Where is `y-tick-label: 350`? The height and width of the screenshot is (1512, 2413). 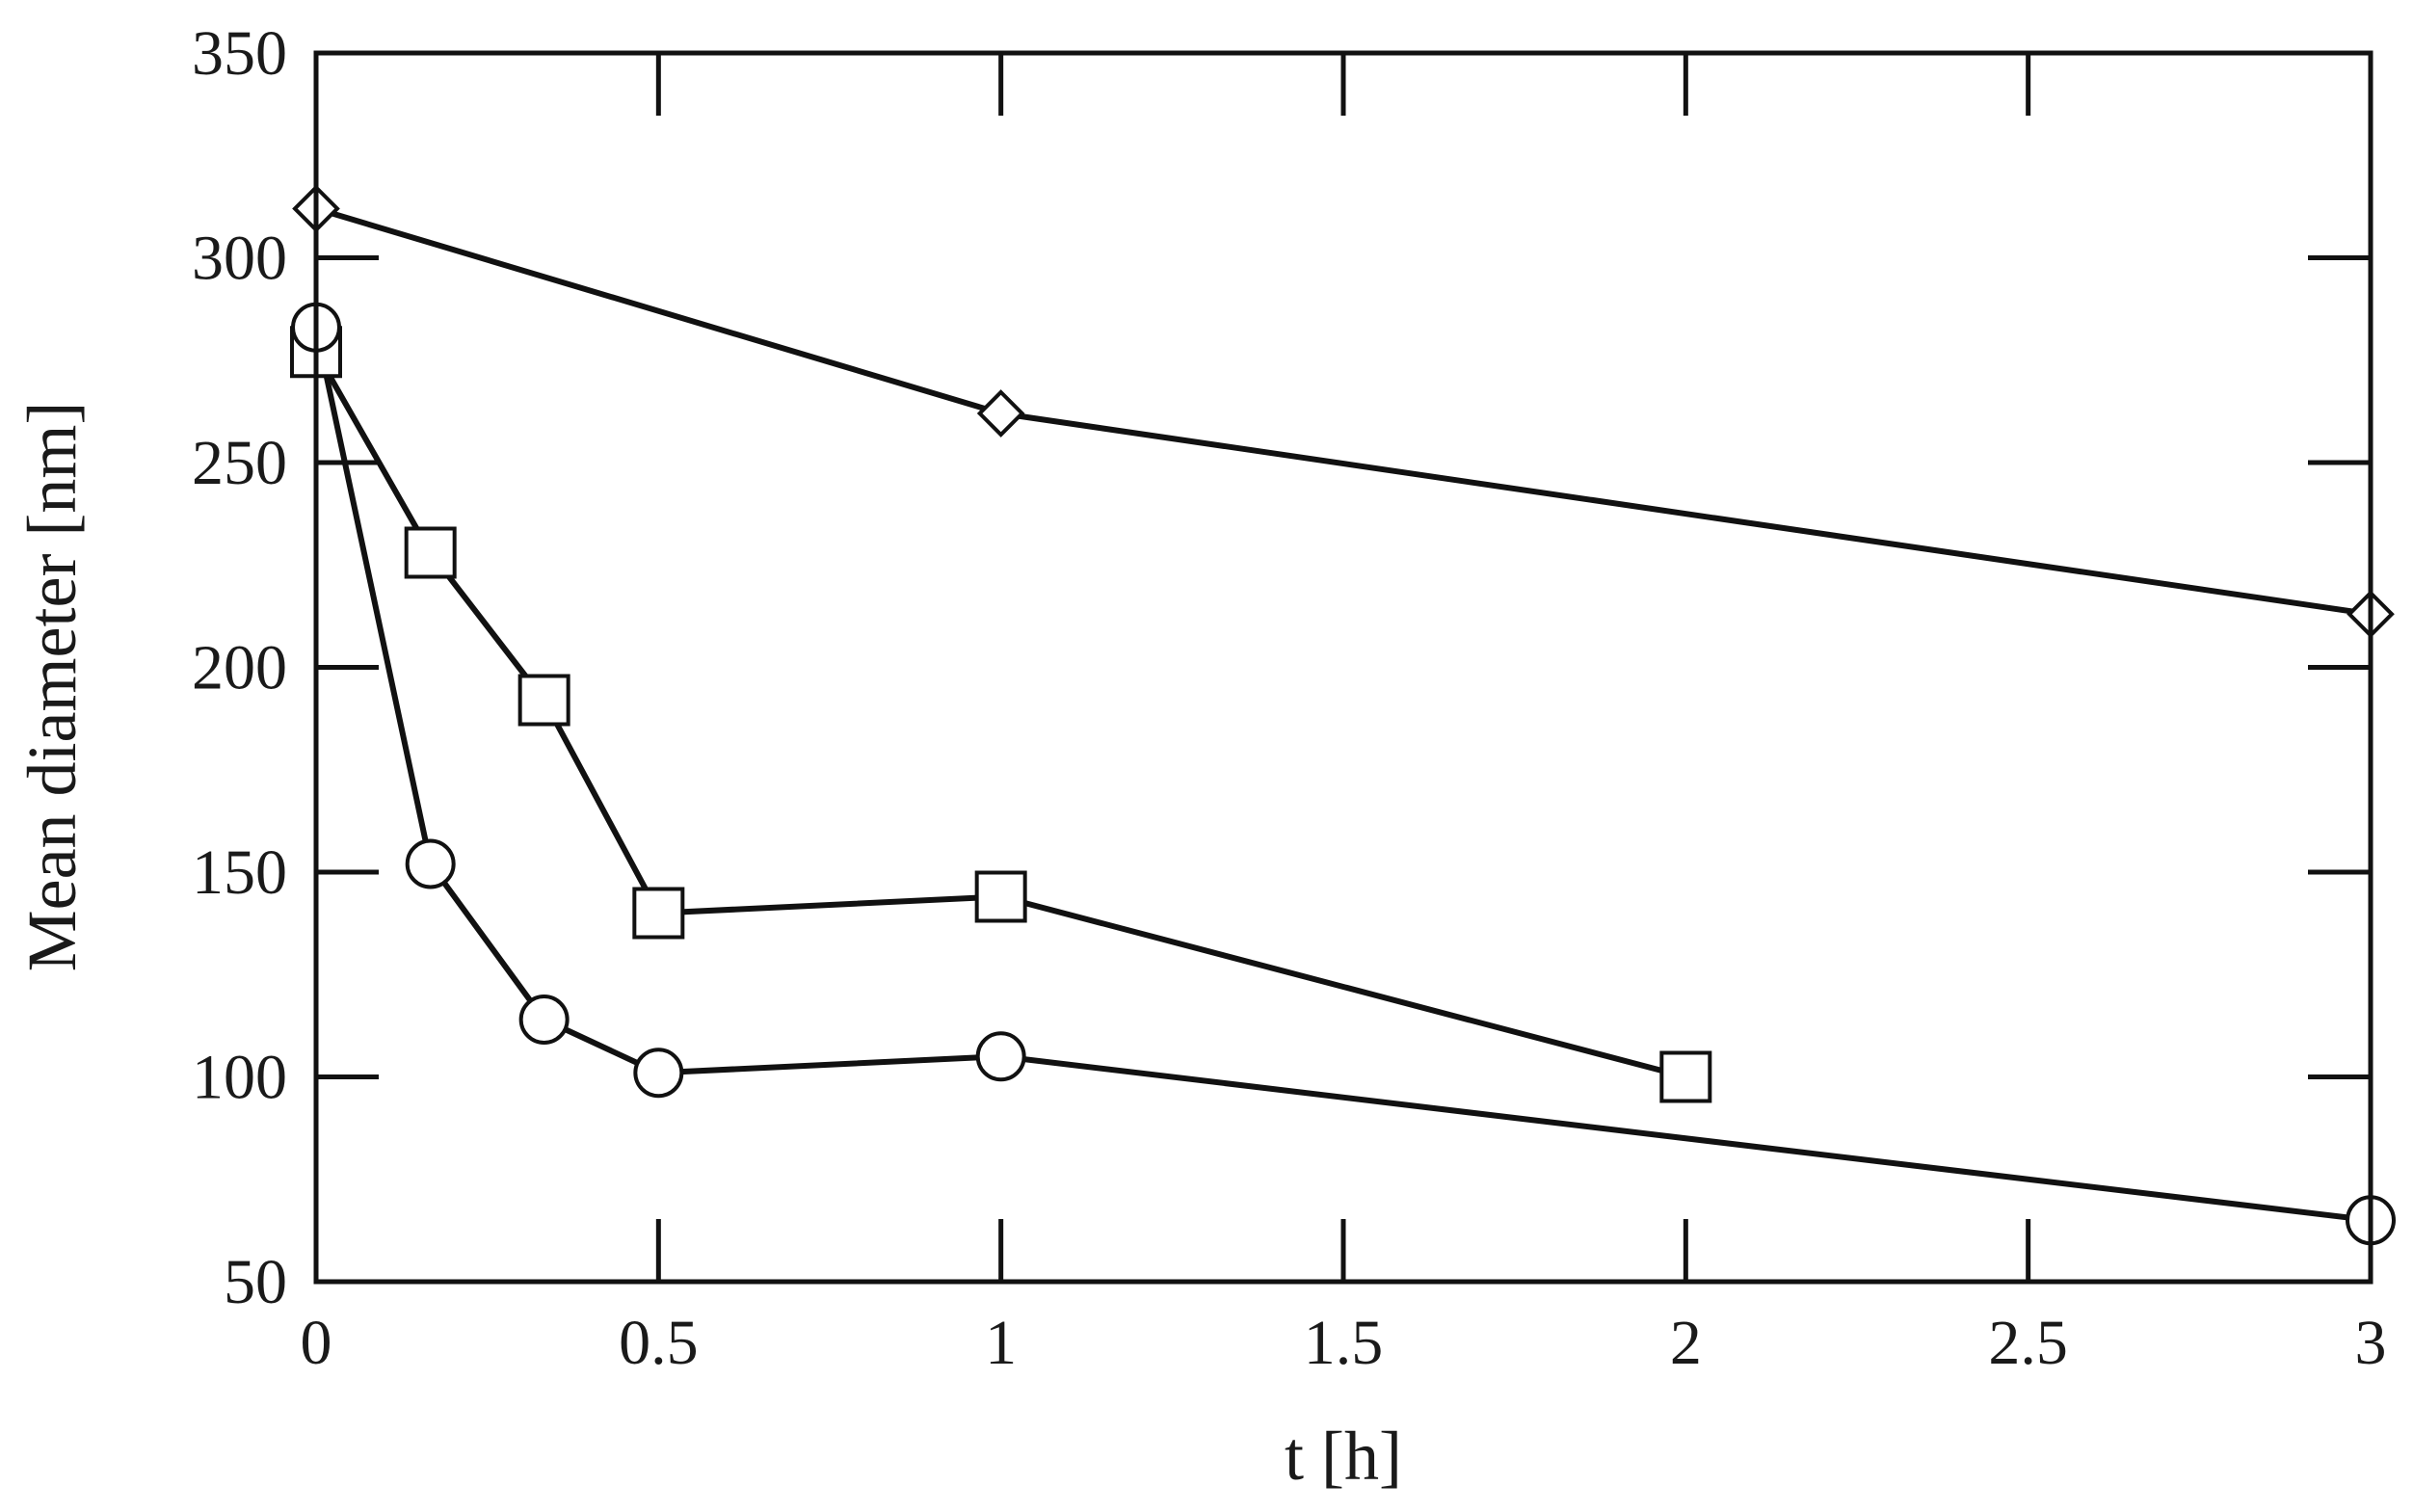
y-tick-label: 350 is located at coordinates (239, 53).